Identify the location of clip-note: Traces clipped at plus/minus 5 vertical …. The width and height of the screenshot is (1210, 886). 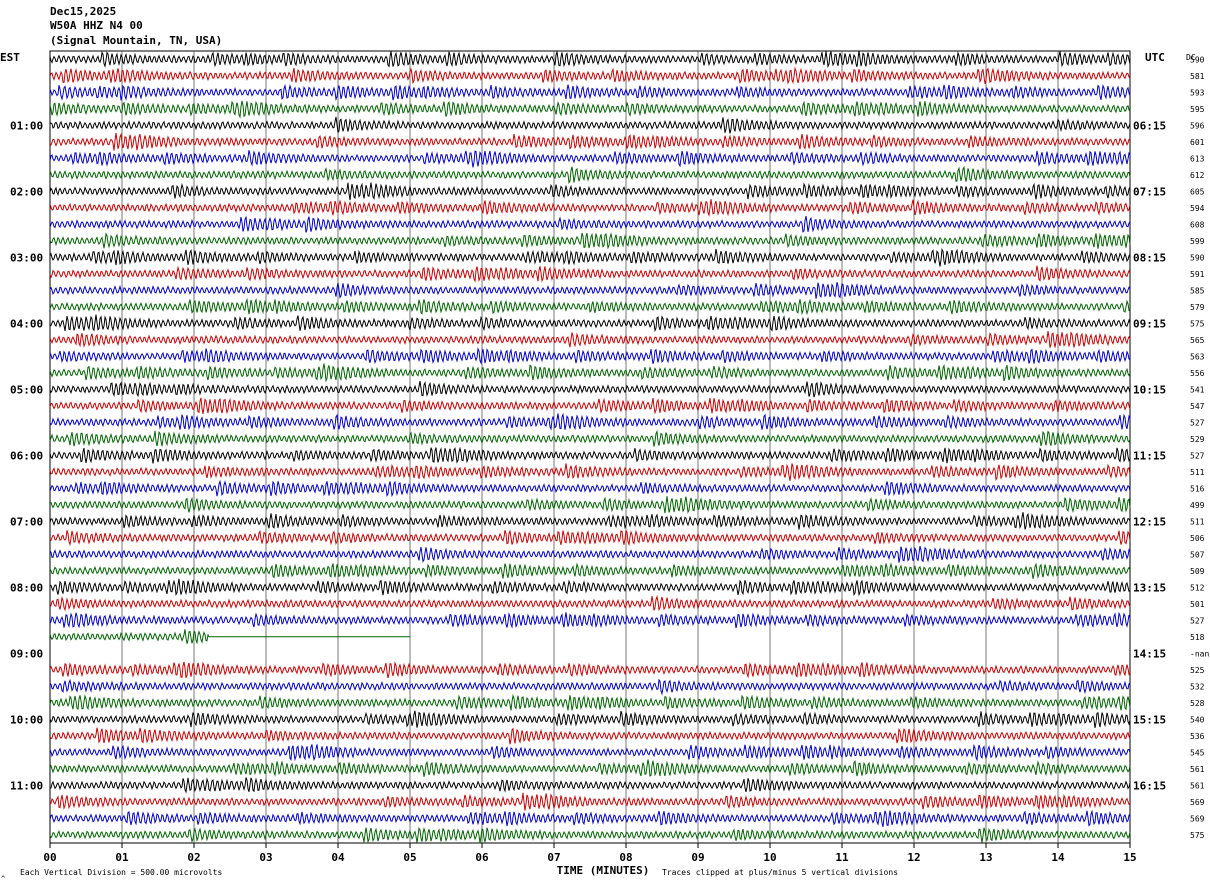
(780, 872).